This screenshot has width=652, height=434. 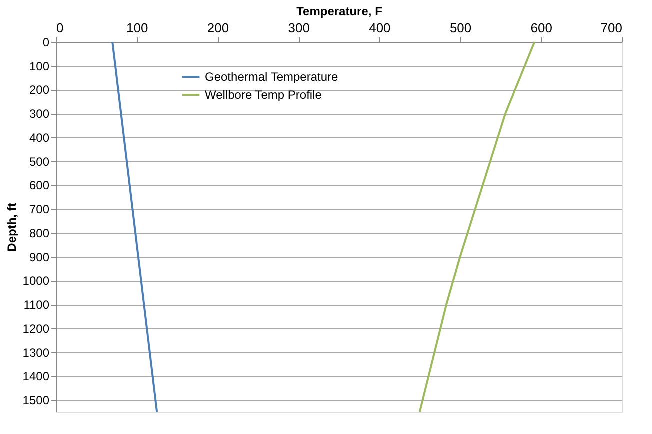 I want to click on x-tick-label: 200, so click(x=218, y=28).